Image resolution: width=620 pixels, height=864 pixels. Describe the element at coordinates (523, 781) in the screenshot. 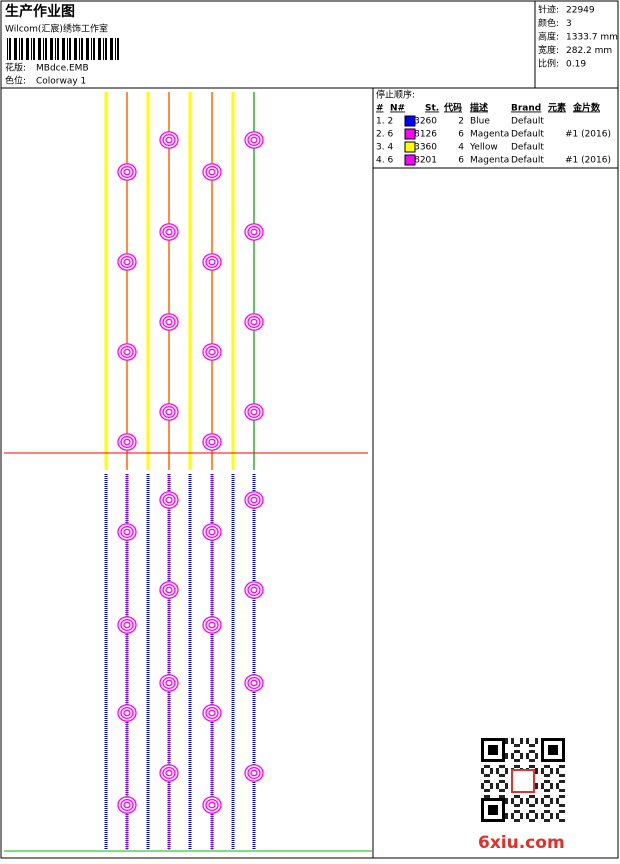

I see `qr-logo` at that location.